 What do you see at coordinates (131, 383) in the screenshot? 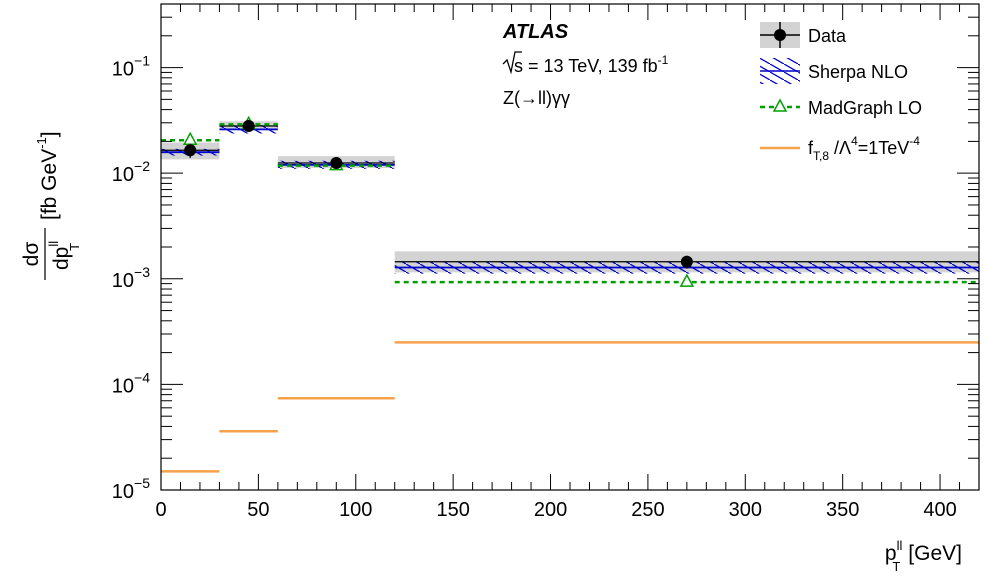
I see `y-tick-label: 10⁻⁴` at bounding box center [131, 383].